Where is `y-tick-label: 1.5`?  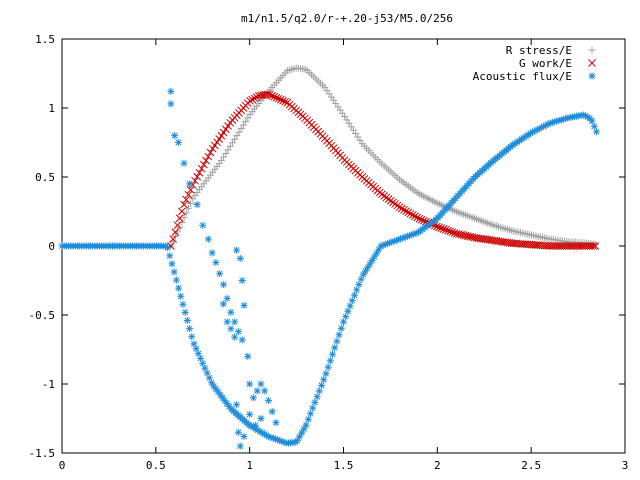 y-tick-label: 1.5 is located at coordinates (45, 39).